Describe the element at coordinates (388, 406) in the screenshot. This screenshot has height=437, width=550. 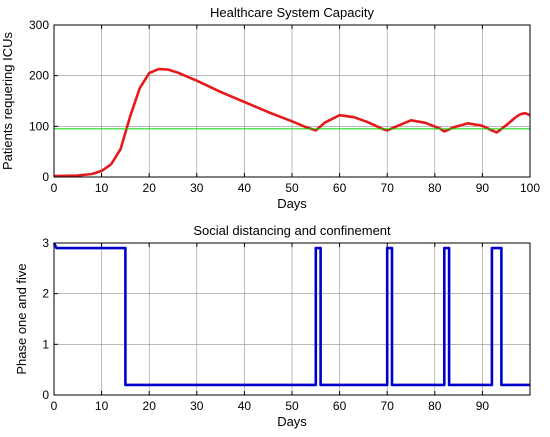
I see `chart2-x-tick-label: 70` at that location.